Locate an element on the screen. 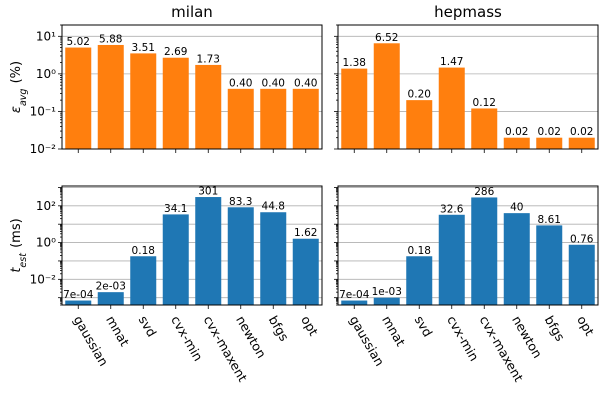  data-label: 8.61 is located at coordinates (549, 220).